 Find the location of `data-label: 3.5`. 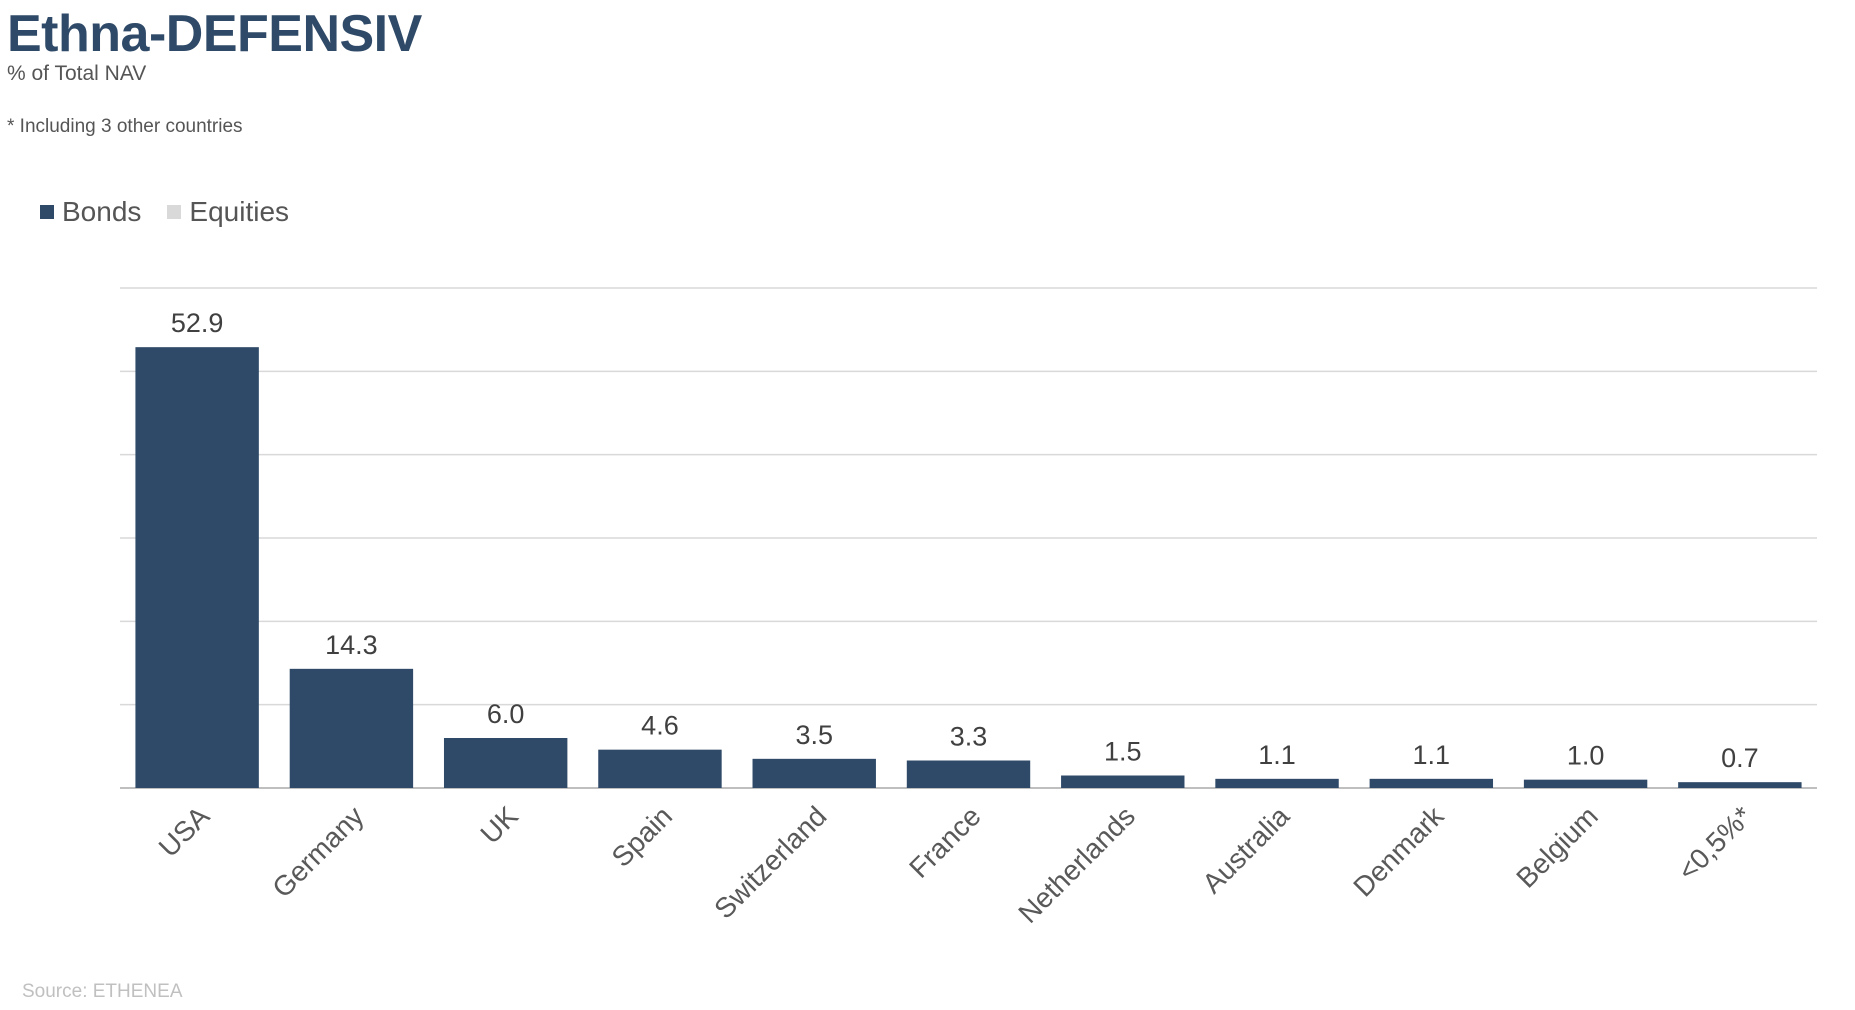

data-label: 3.5 is located at coordinates (814, 735).